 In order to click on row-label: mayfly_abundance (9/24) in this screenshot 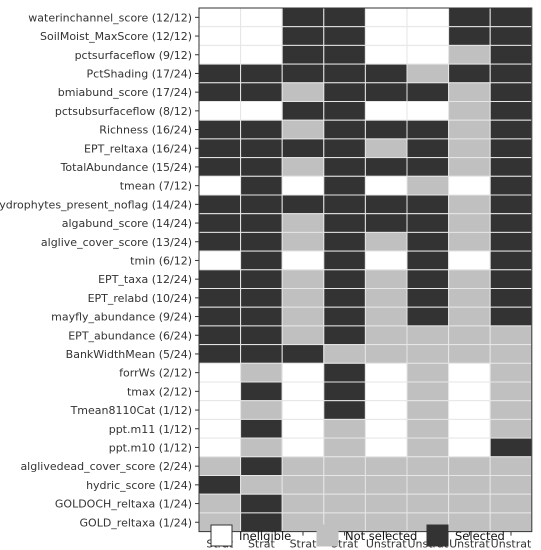, I will do `click(121, 317)`.